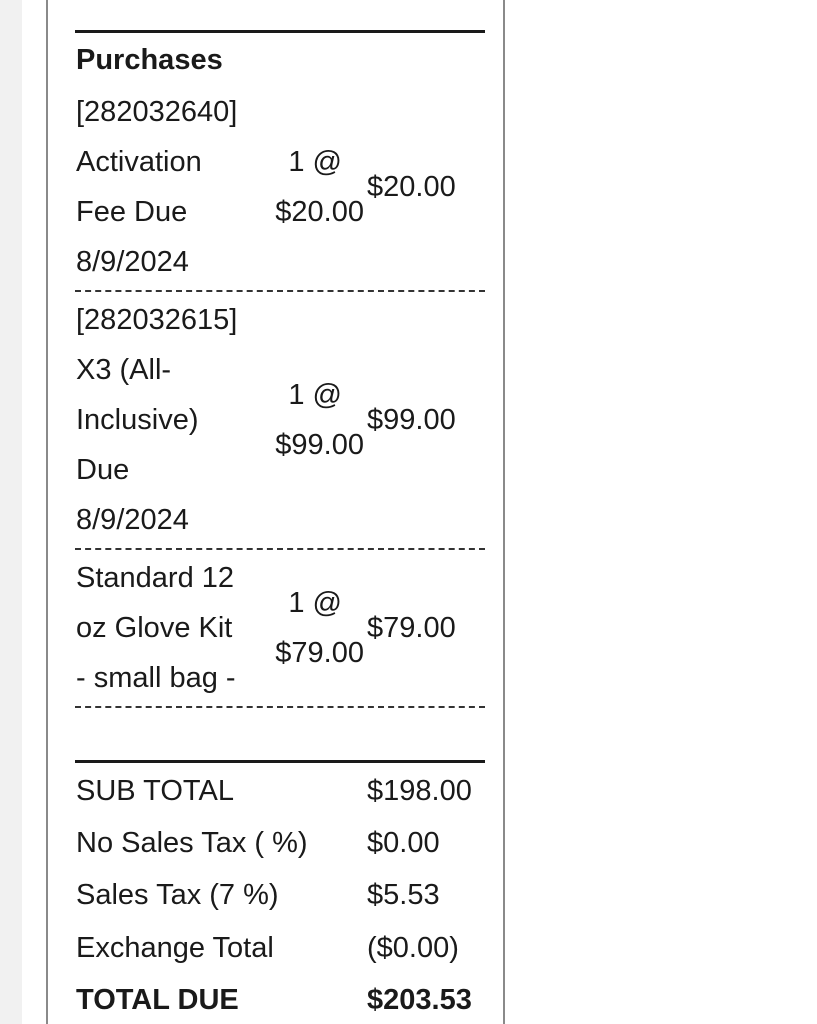  I want to click on sales-tax-label: Sales Tax (7 %), so click(177, 895).